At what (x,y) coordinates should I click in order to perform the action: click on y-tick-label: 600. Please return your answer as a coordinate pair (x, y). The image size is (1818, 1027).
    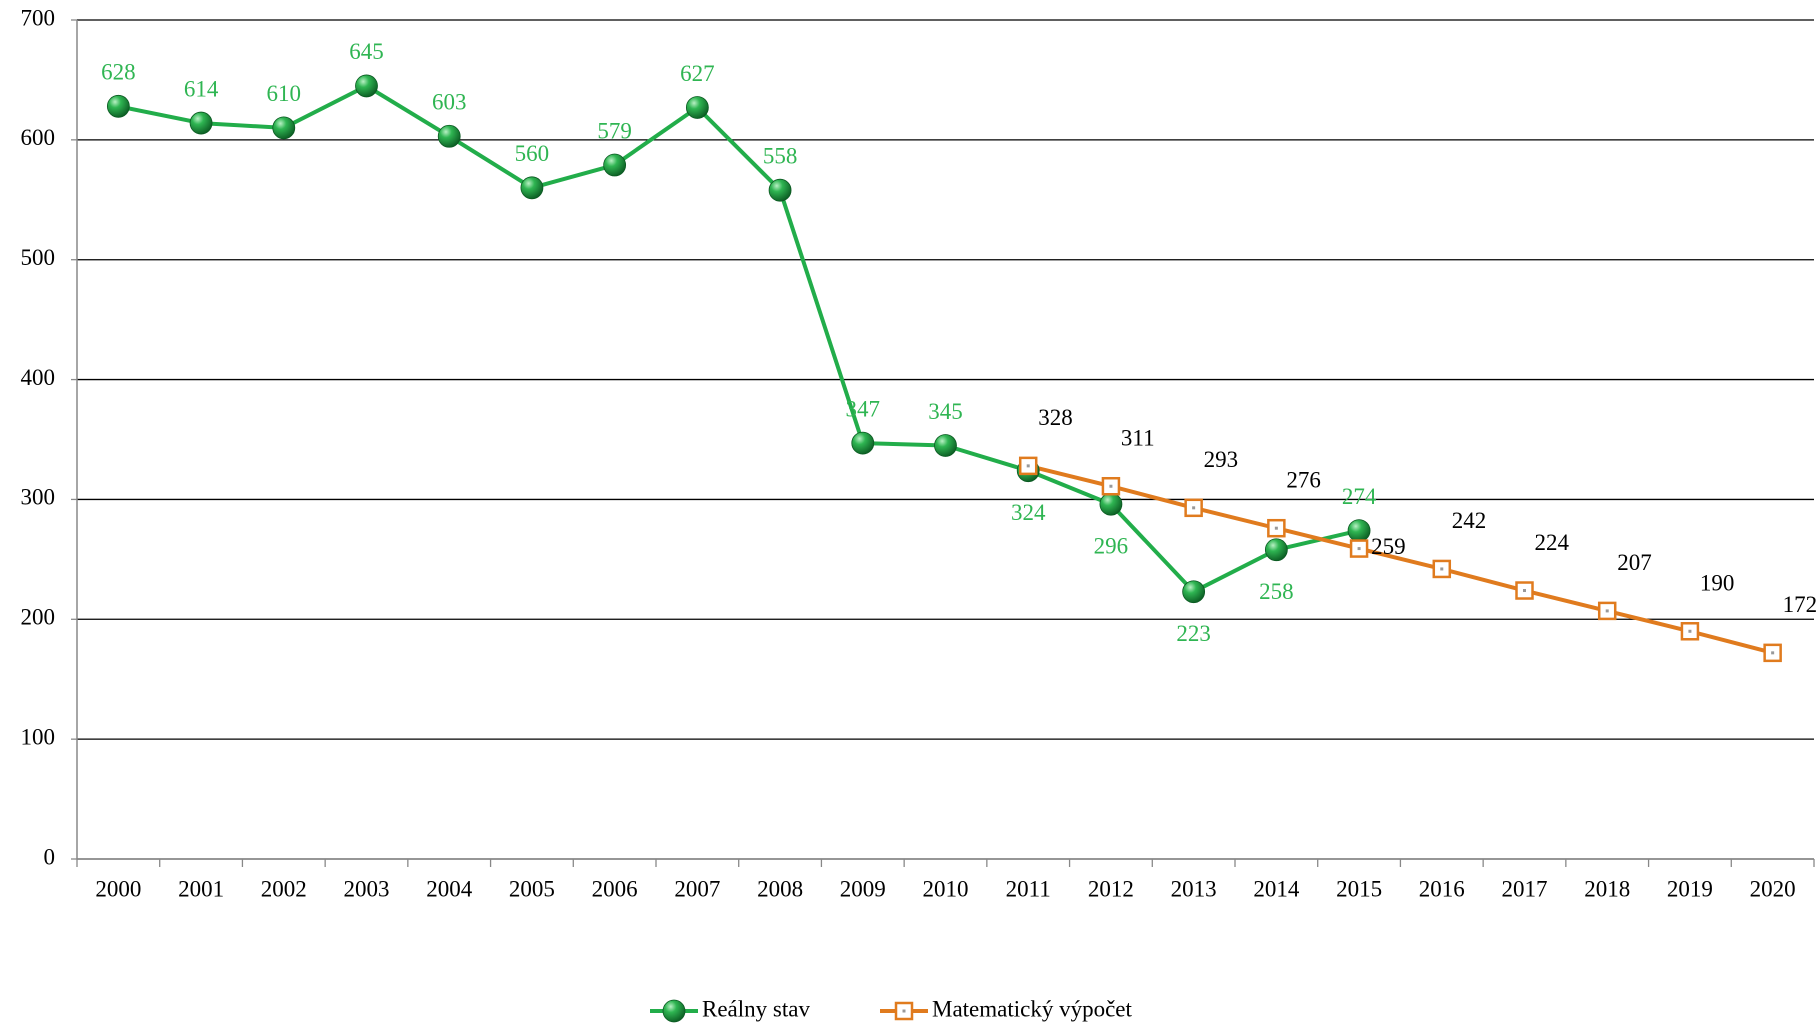
    Looking at the image, I should click on (38, 137).